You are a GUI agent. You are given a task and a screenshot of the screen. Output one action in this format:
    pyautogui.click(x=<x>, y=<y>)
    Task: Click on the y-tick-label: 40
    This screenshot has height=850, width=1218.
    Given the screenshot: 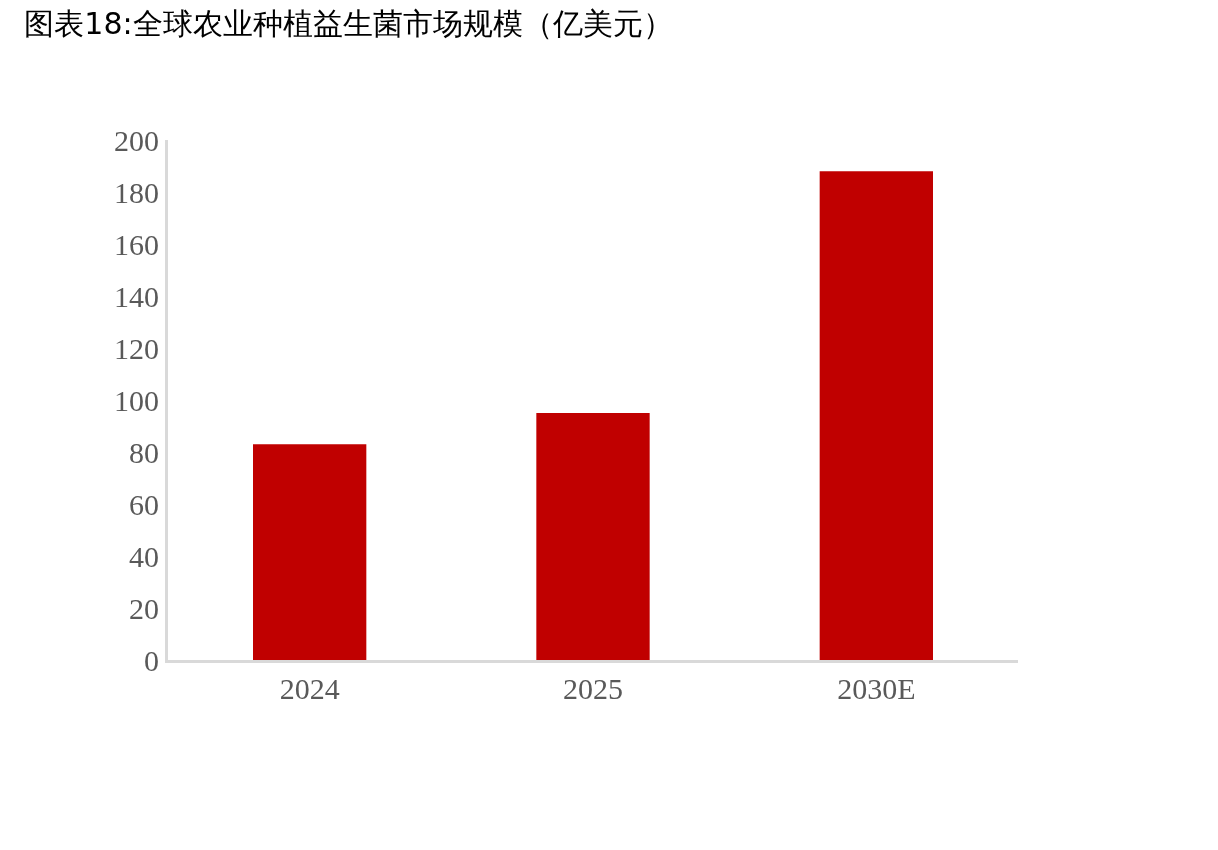 What is the action you would take?
    pyautogui.click(x=144, y=556)
    